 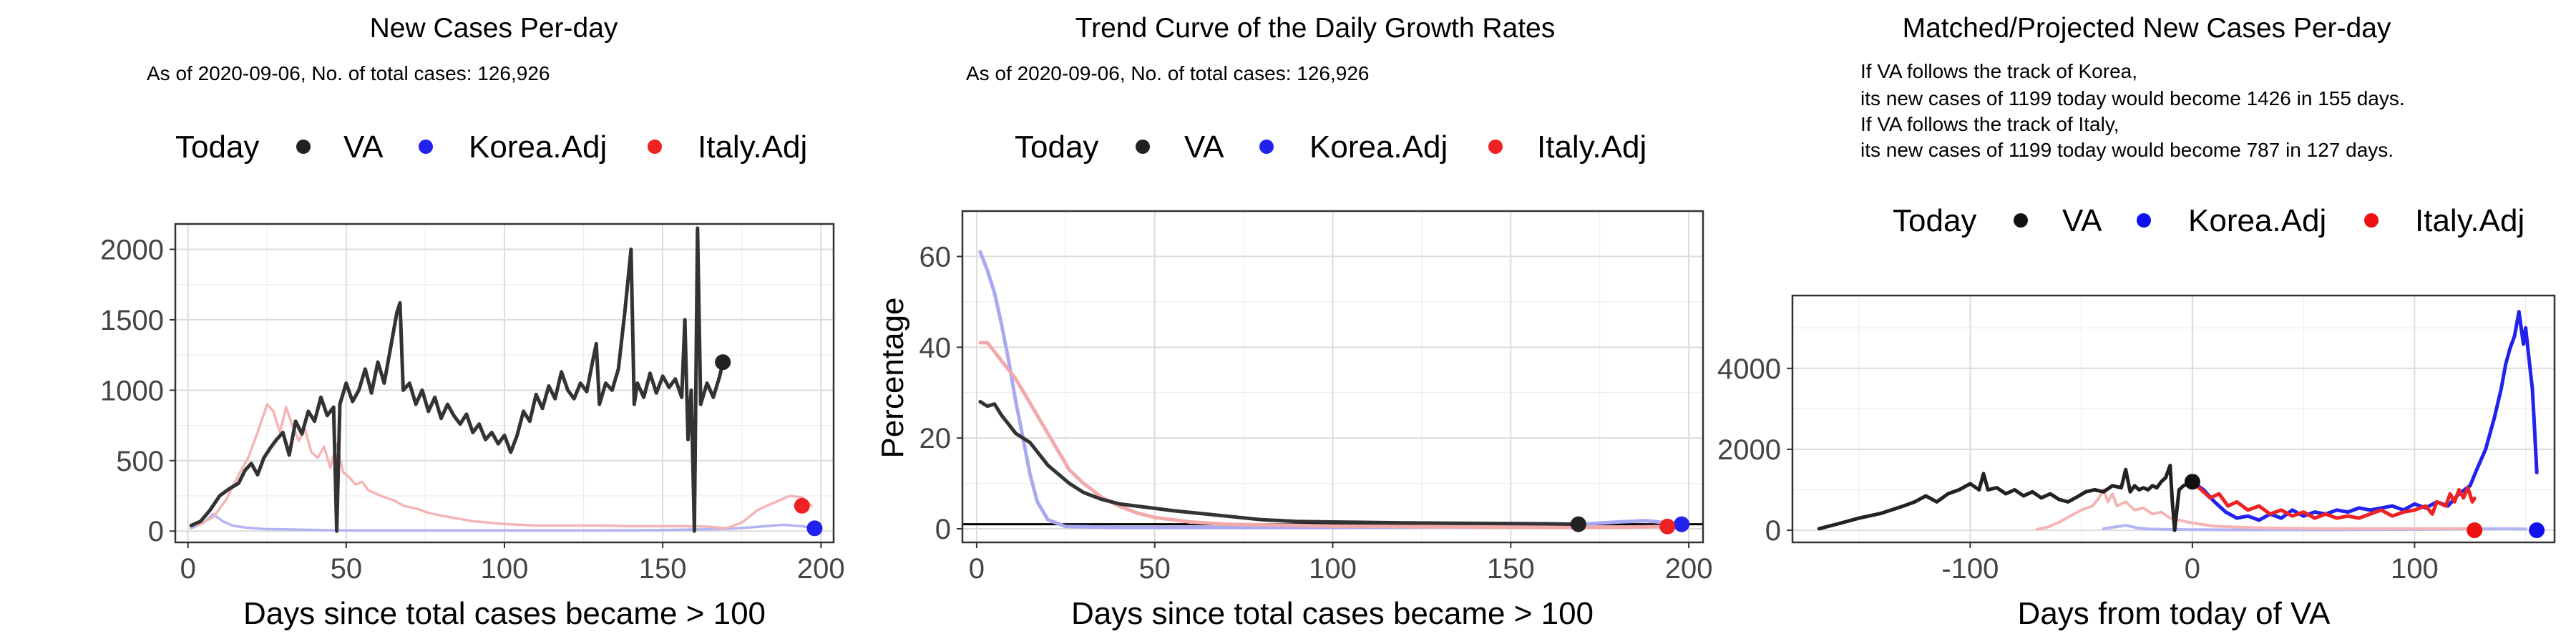 What do you see at coordinates (1970, 569) in the screenshot?
I see `x-tick-label: -100` at bounding box center [1970, 569].